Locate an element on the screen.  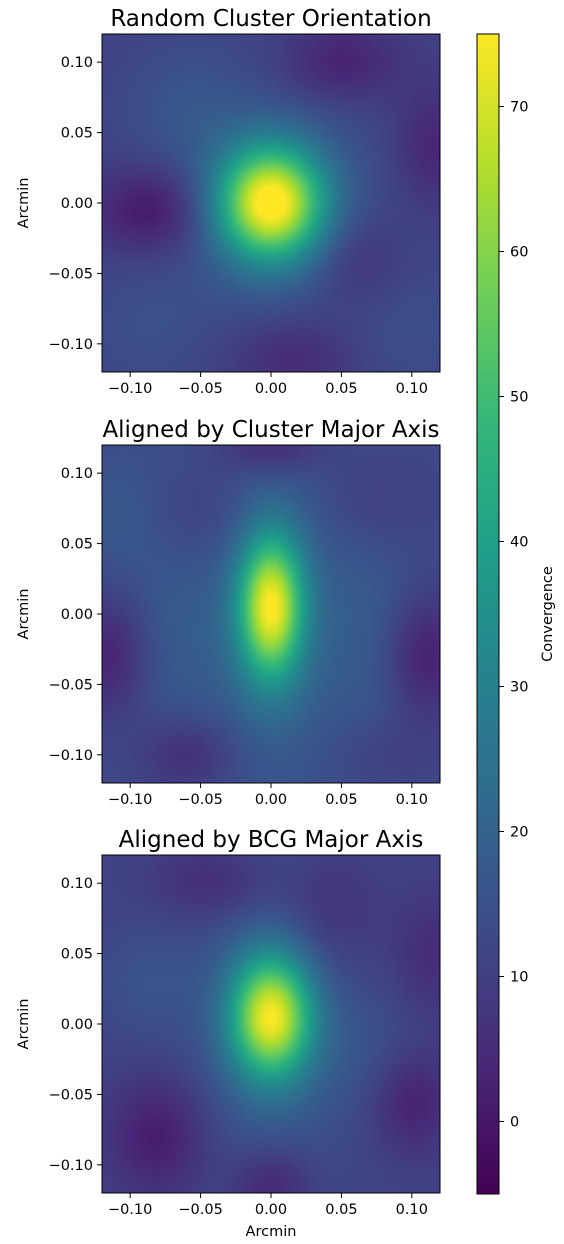
colorbar-tick-label: 10 is located at coordinates (519, 978).